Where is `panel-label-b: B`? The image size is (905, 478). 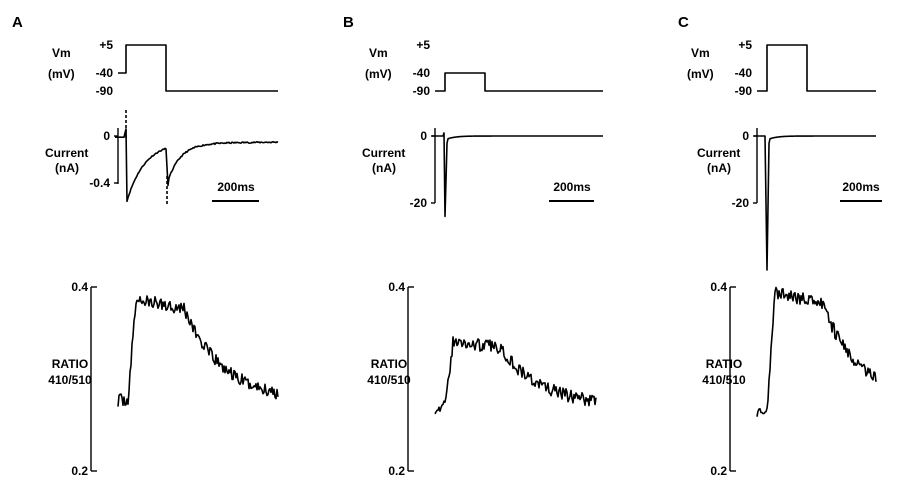
panel-label-b: B is located at coordinates (348, 22).